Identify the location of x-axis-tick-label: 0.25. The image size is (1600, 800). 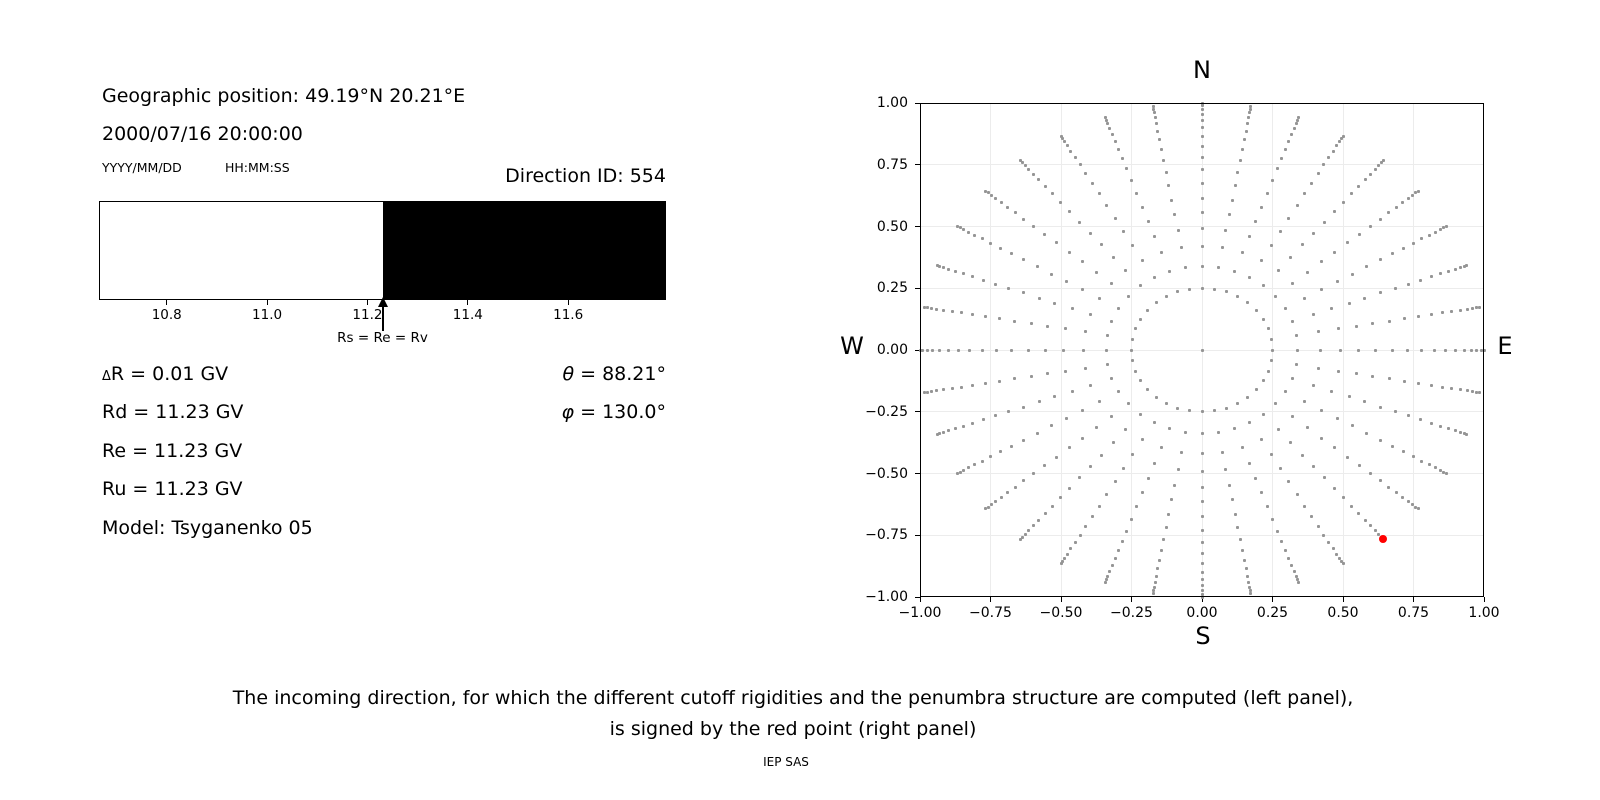
(1272, 613).